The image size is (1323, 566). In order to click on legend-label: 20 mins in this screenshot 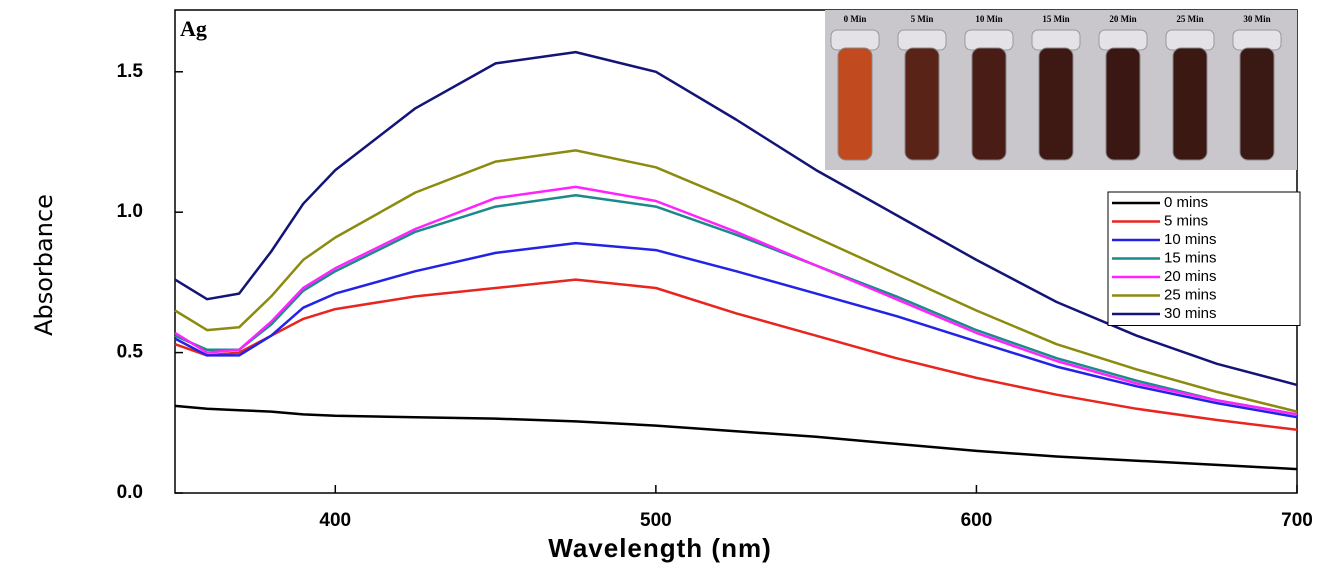, I will do `click(1190, 276)`.